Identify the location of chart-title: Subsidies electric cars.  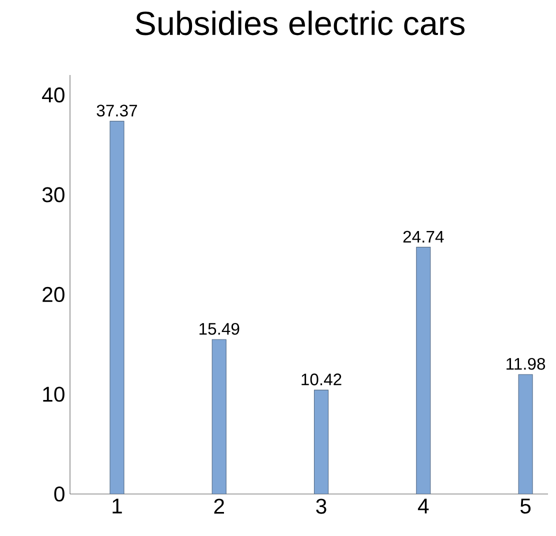
(300, 23).